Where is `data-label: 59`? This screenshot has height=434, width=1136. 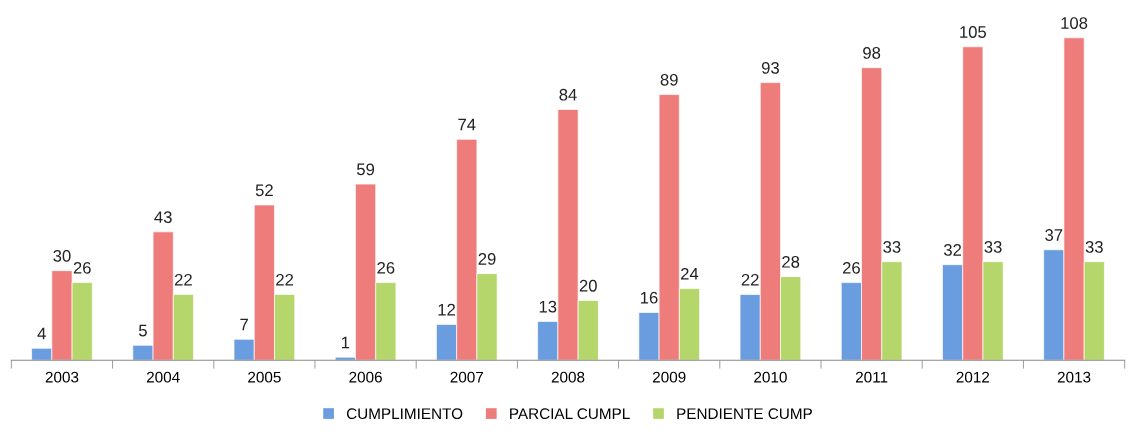
data-label: 59 is located at coordinates (365, 169).